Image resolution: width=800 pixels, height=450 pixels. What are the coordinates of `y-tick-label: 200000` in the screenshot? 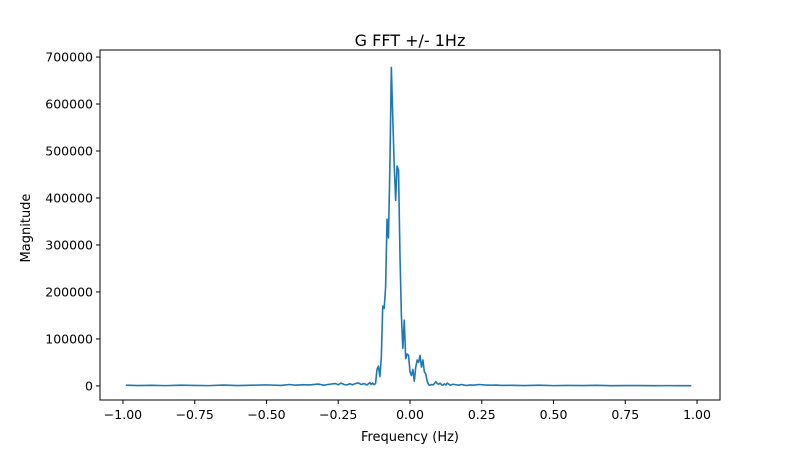 It's located at (69, 291).